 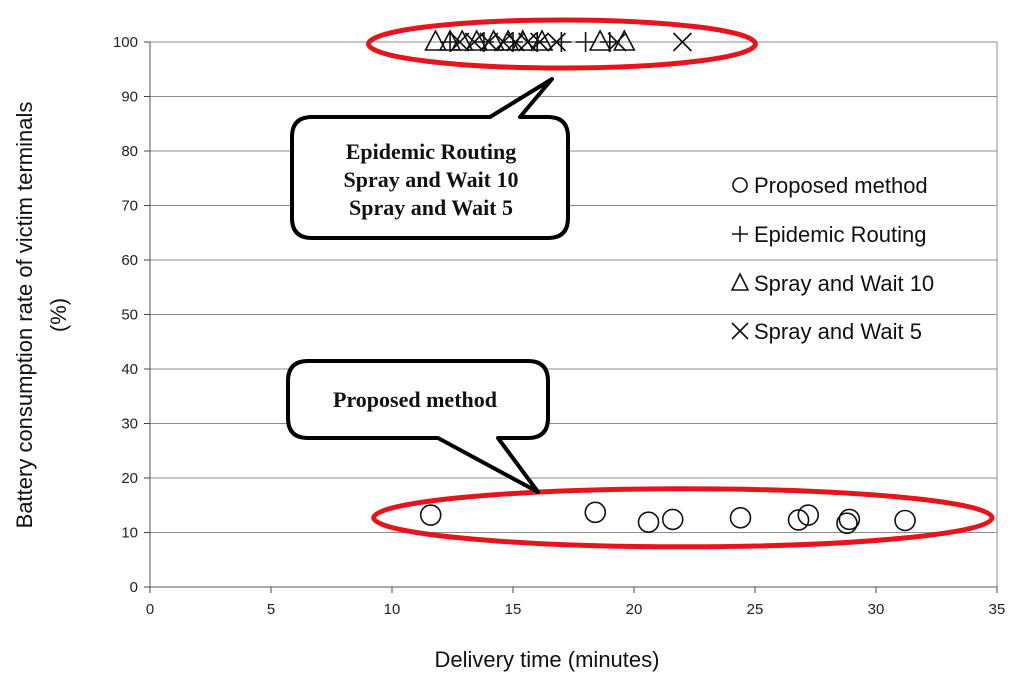 I want to click on x-tick-label-20: 20, so click(x=634, y=609).